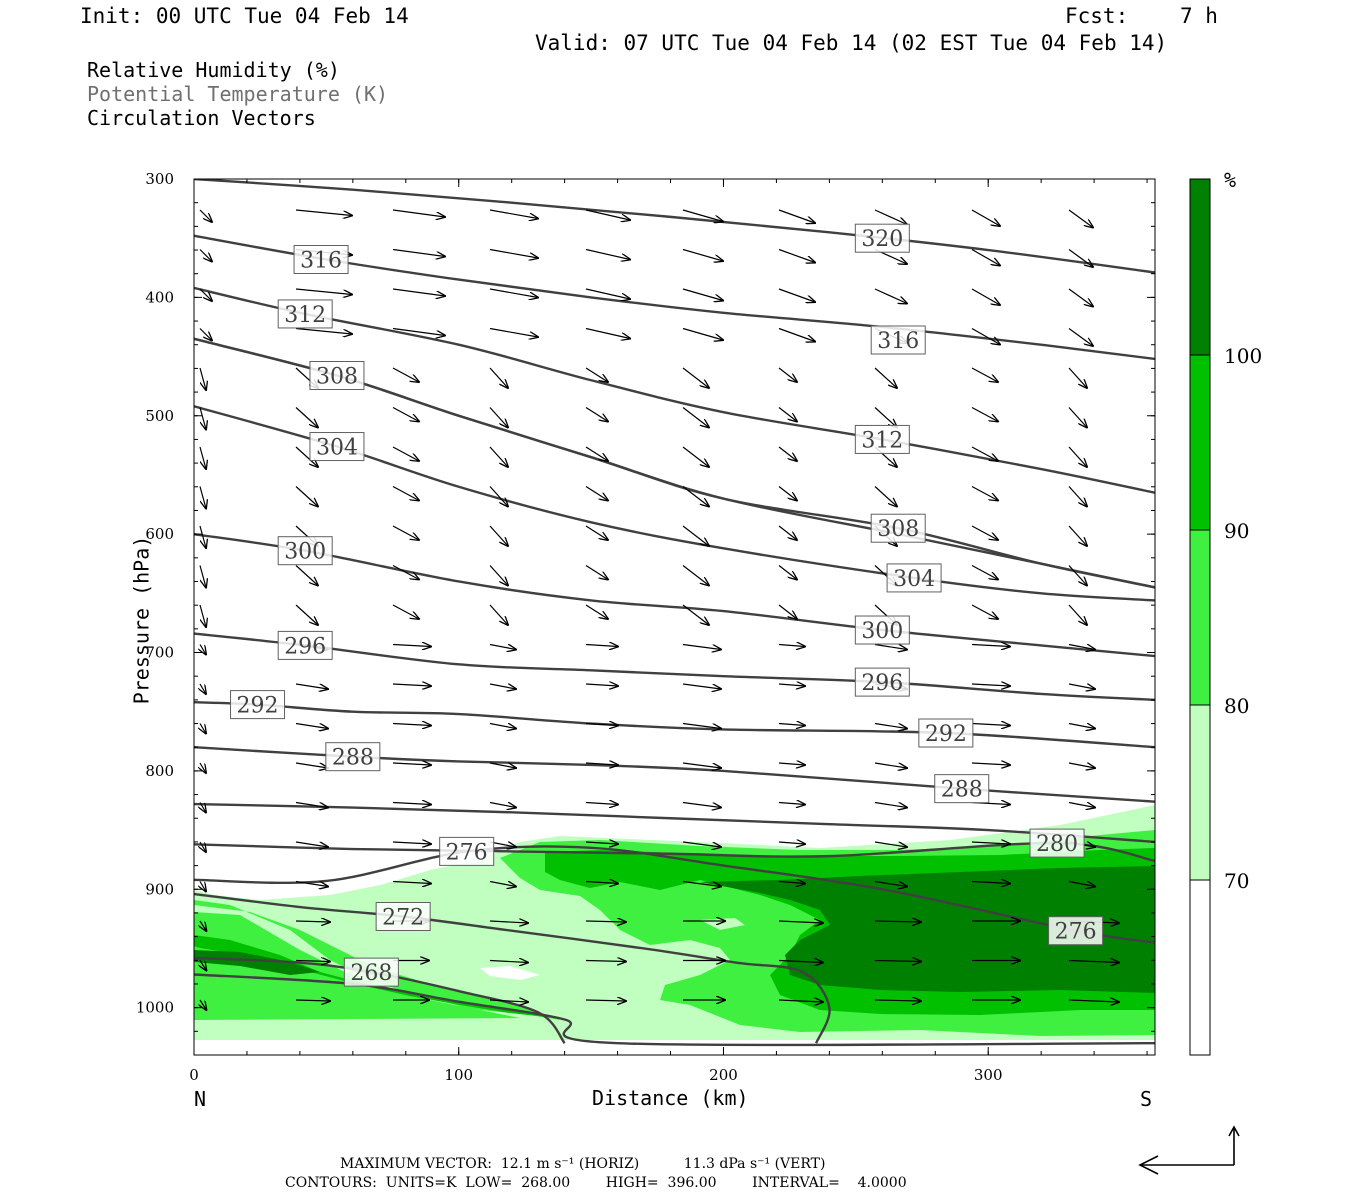 This screenshot has width=1350, height=1200. I want to click on x-tick-label: 300, so click(988, 1075).